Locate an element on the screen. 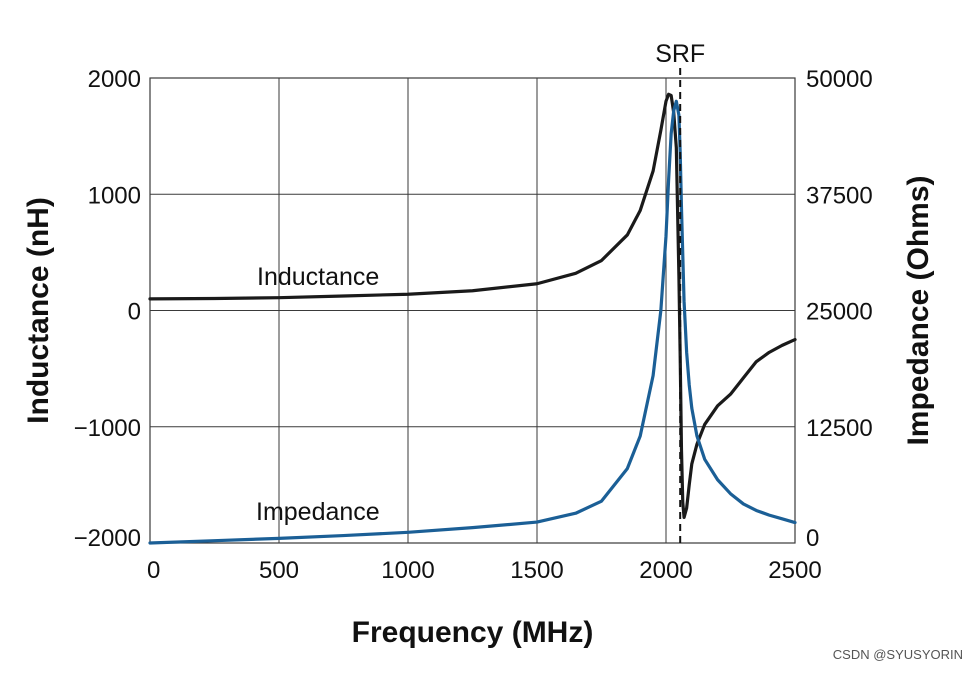 Image resolution: width=975 pixels, height=674 pixels. x-tick-label: 2500 is located at coordinates (794, 570).